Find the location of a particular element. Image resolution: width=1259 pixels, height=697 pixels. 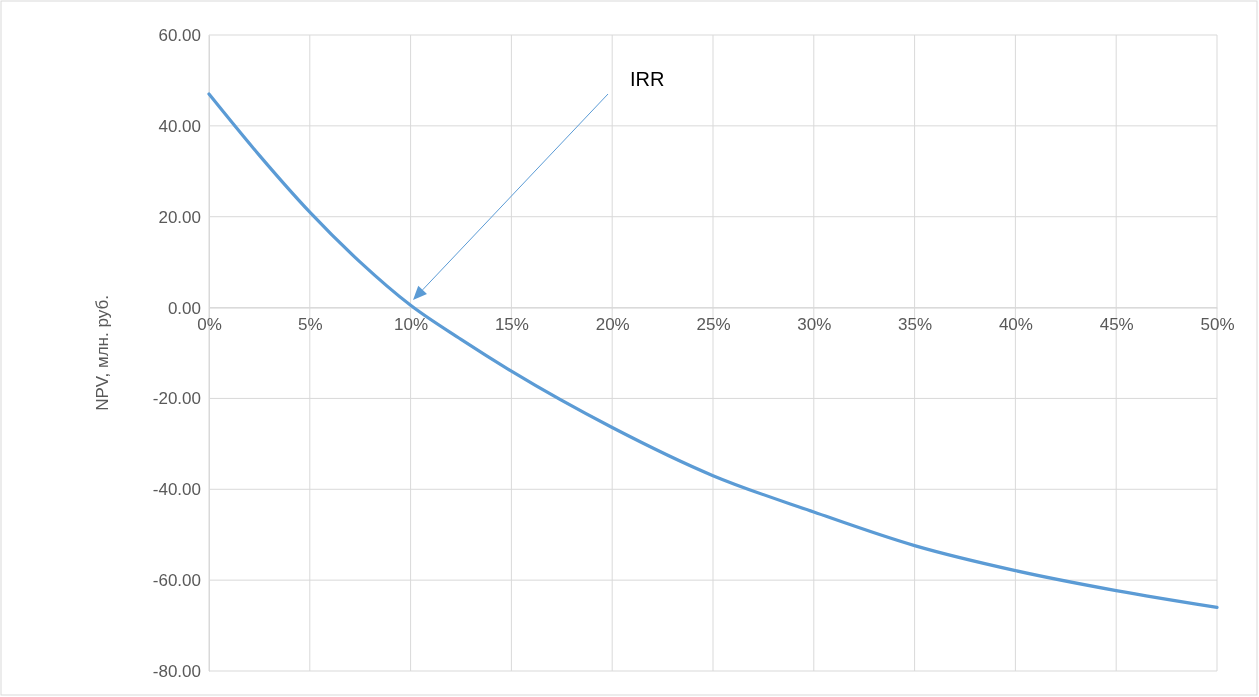

y-tick-label: 40.00 is located at coordinates (179, 126).